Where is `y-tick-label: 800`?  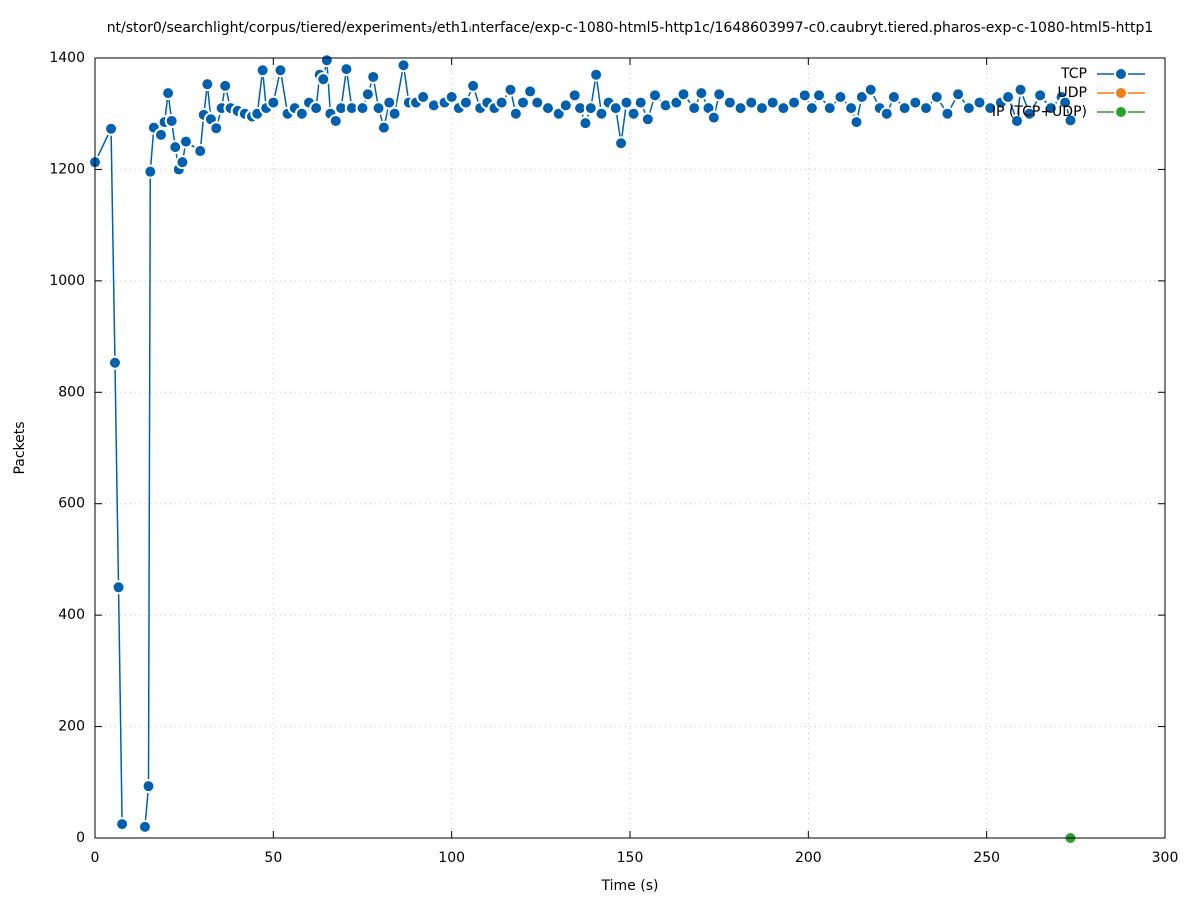
y-tick-label: 800 is located at coordinates (71, 392).